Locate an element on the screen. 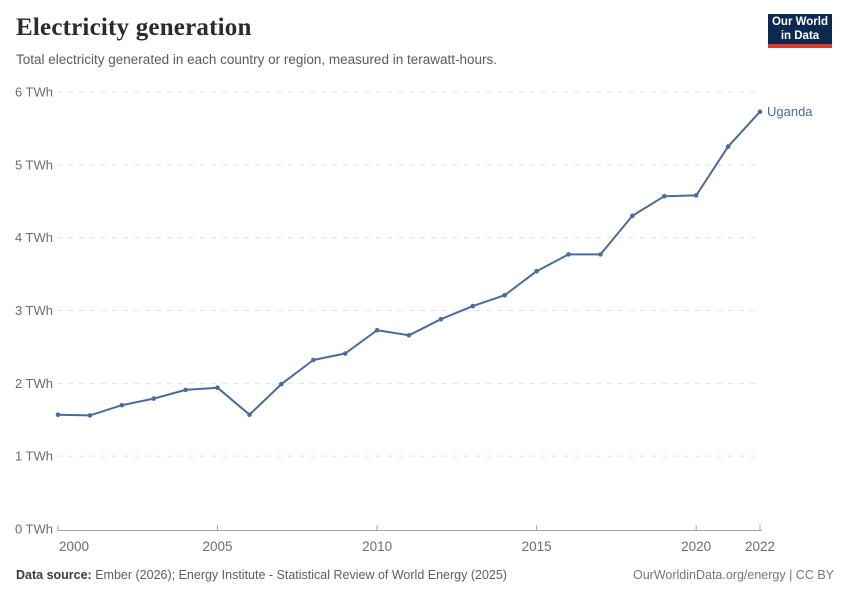  owid-logo-line2: in Data is located at coordinates (800, 36).